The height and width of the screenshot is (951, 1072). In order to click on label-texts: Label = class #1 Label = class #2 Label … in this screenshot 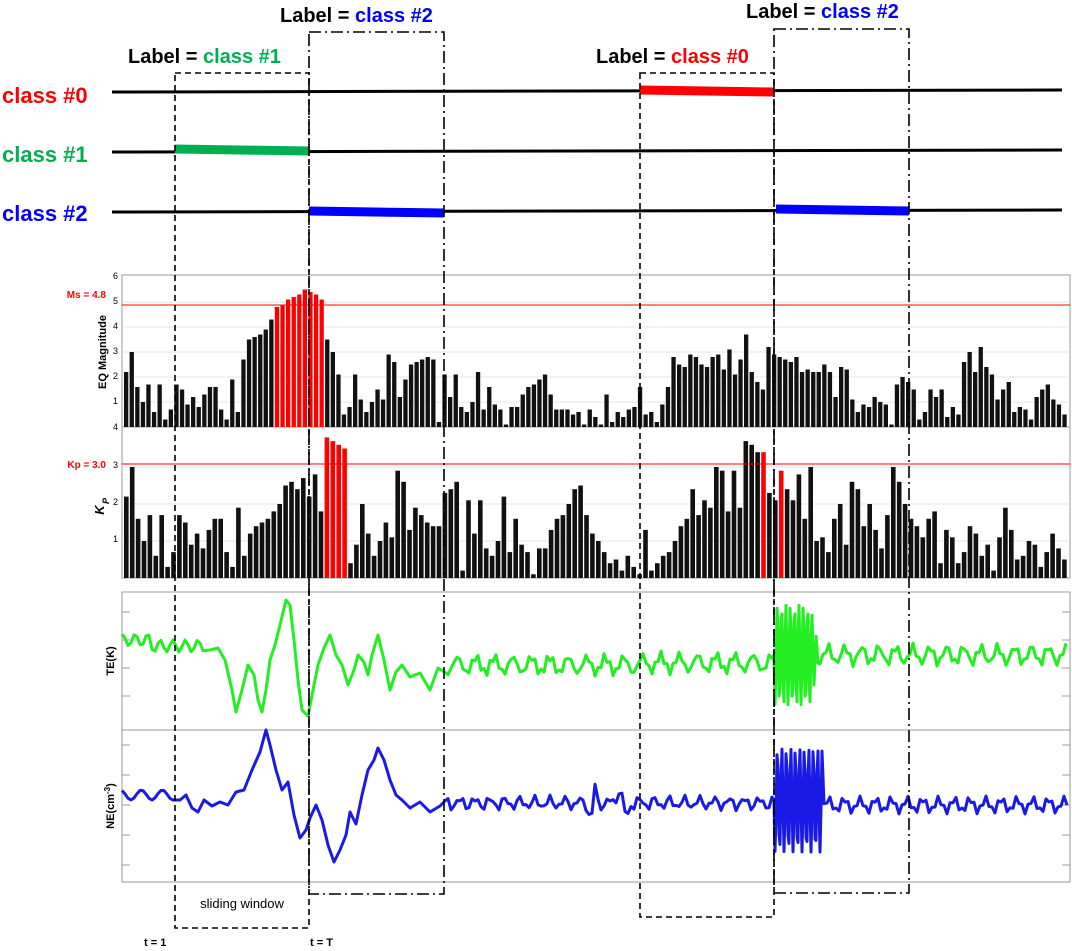, I will do `click(513, 34)`.